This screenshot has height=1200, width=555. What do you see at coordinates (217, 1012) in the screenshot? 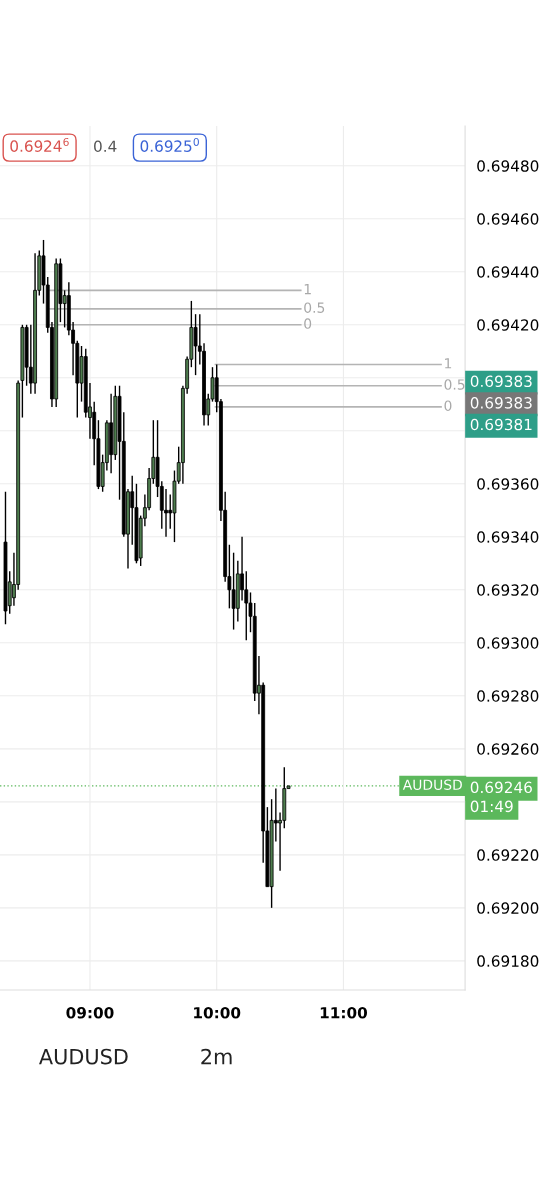
I see `x-tick-label: 10:00` at bounding box center [217, 1012].